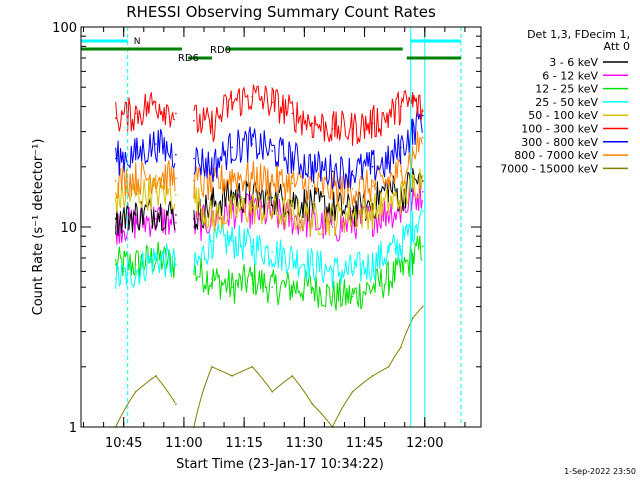  Describe the element at coordinates (73, 428) in the screenshot. I see `y-tick-label: 1` at that location.